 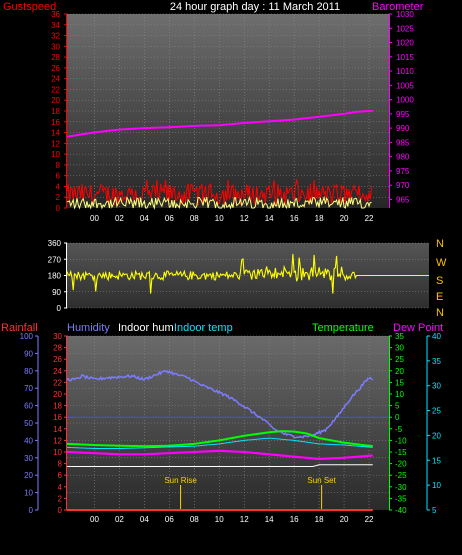 What do you see at coordinates (55, 276) in the screenshot?
I see `direction-tick-label: 180` at bounding box center [55, 276].